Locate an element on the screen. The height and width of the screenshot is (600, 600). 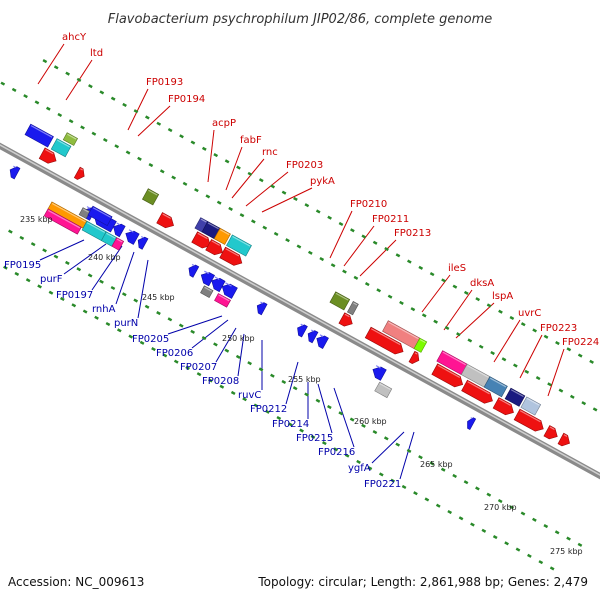
reverse-gene-label: FP0215 is located at coordinates (314, 438).